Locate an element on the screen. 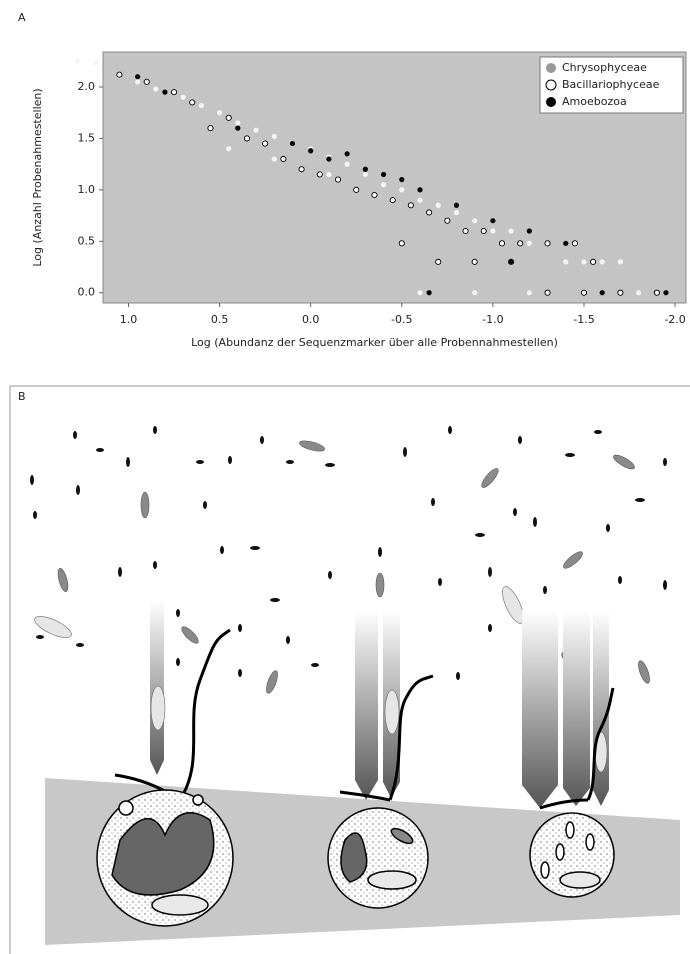 Image resolution: width=690 pixels, height=954 pixels. diatoms is located at coordinates (279, 612).